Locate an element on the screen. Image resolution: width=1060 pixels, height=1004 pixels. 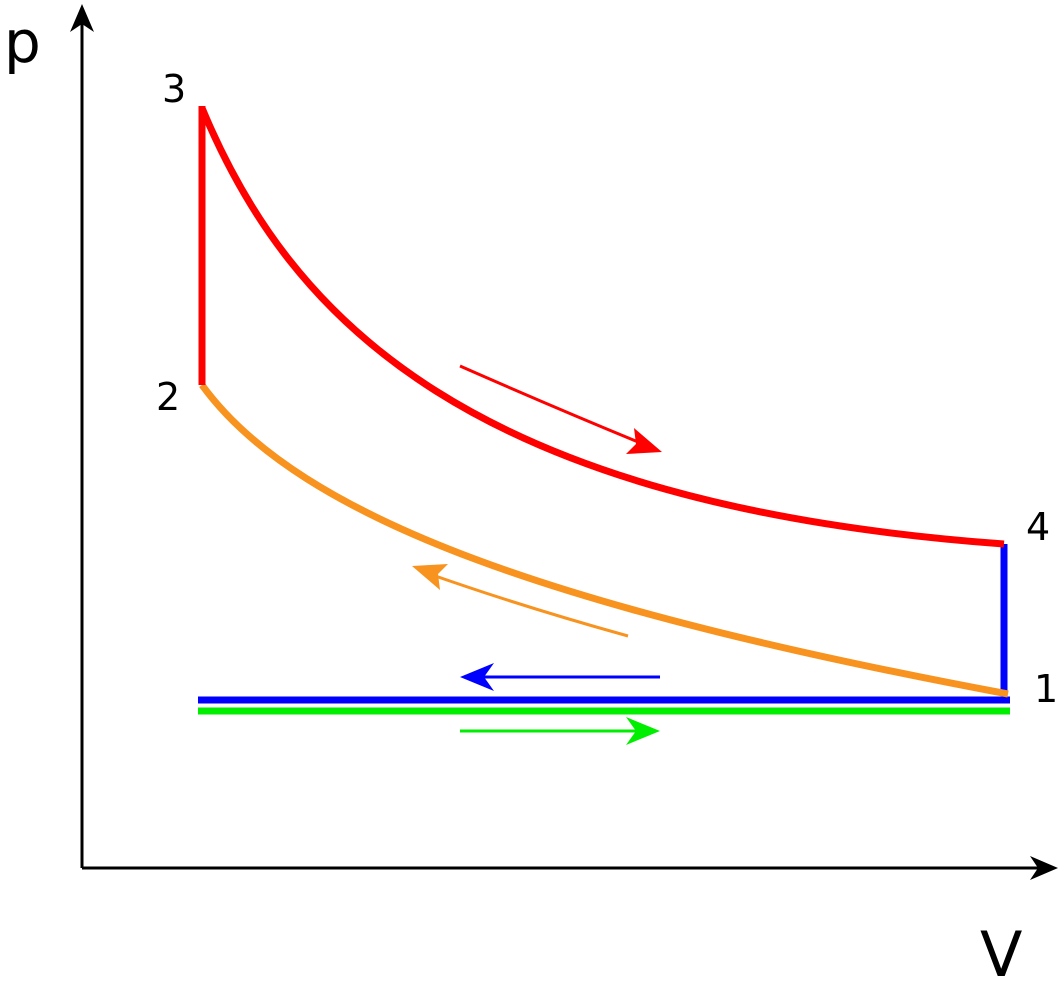
exhaust-arrowhead is located at coordinates (477, 677).